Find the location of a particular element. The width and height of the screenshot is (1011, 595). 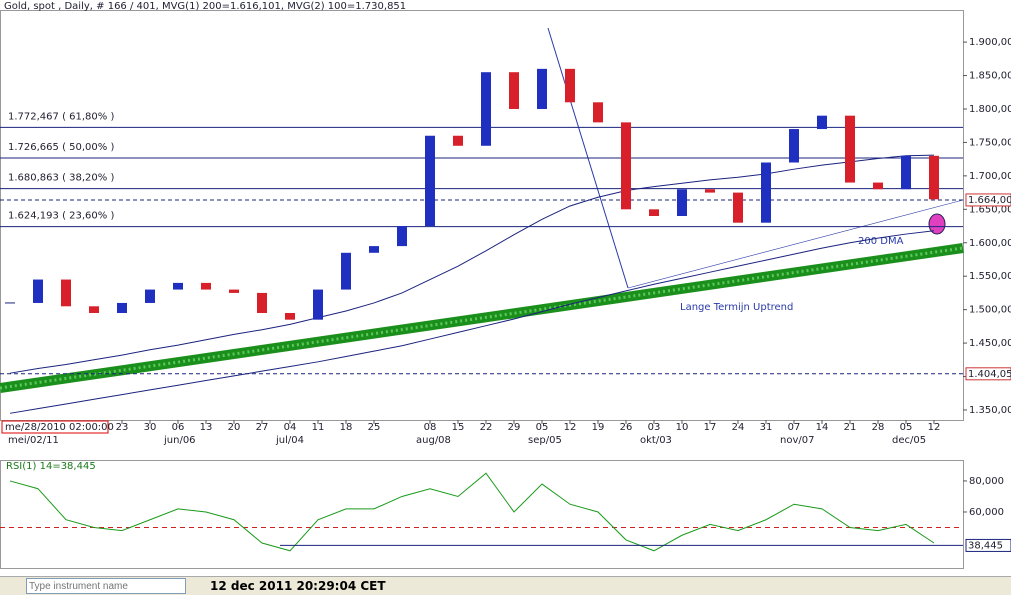

level-label: 1.404,059 is located at coordinates (989, 374).